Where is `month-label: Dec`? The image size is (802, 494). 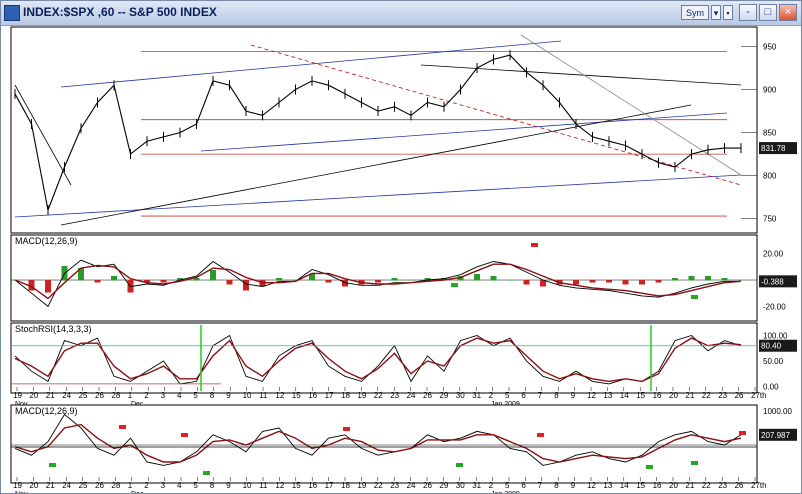
month-label: Dec is located at coordinates (137, 492).